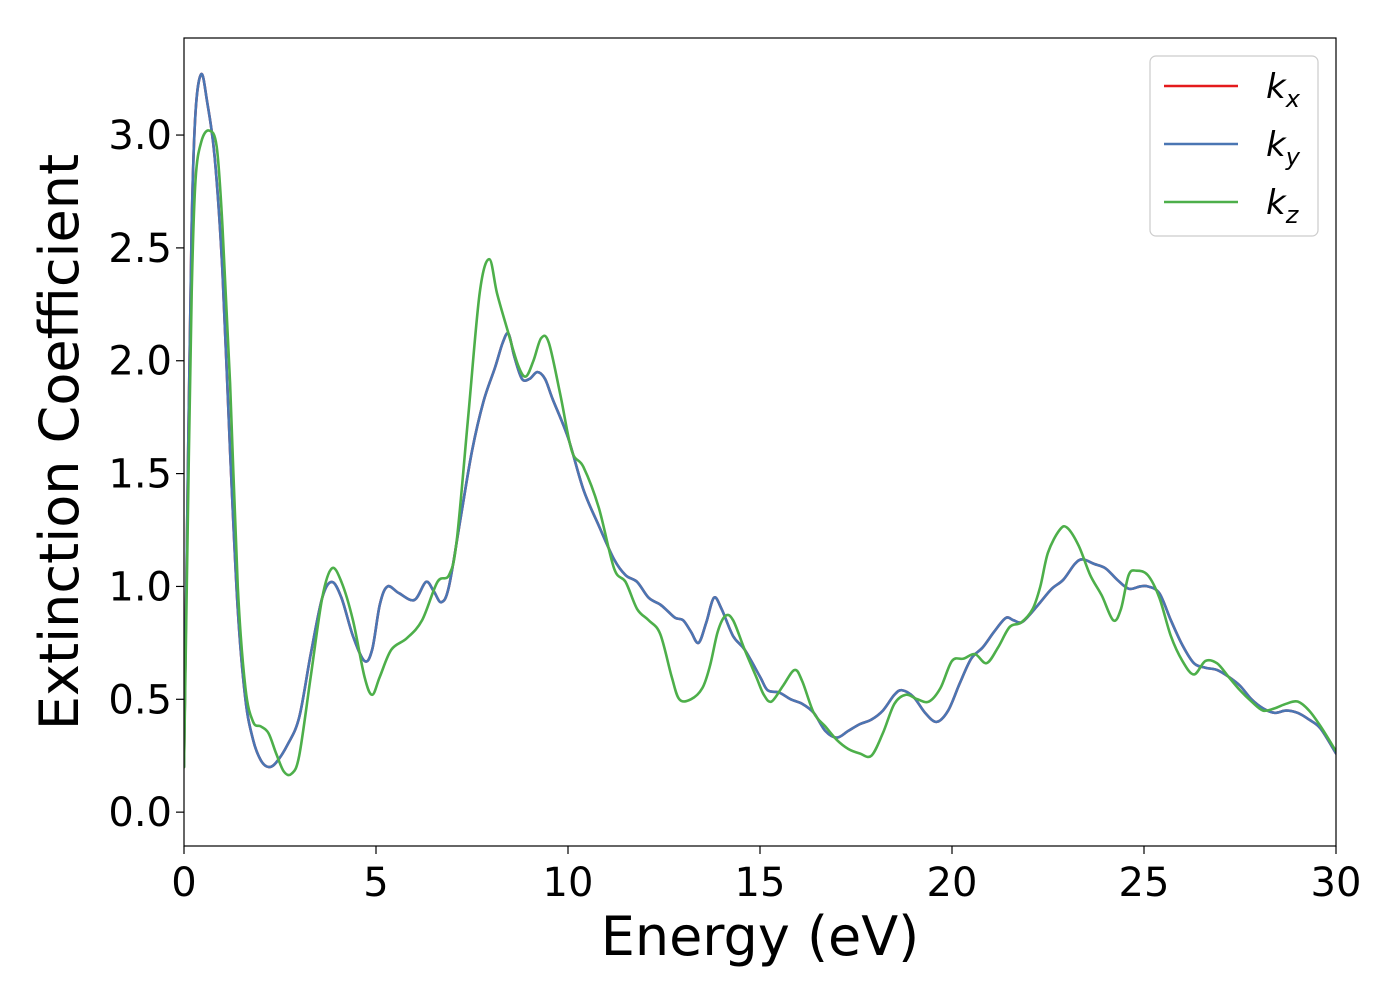 Image resolution: width=1400 pixels, height=1000 pixels. Describe the element at coordinates (140, 700) in the screenshot. I see `y-tick-label: 0.5` at that location.